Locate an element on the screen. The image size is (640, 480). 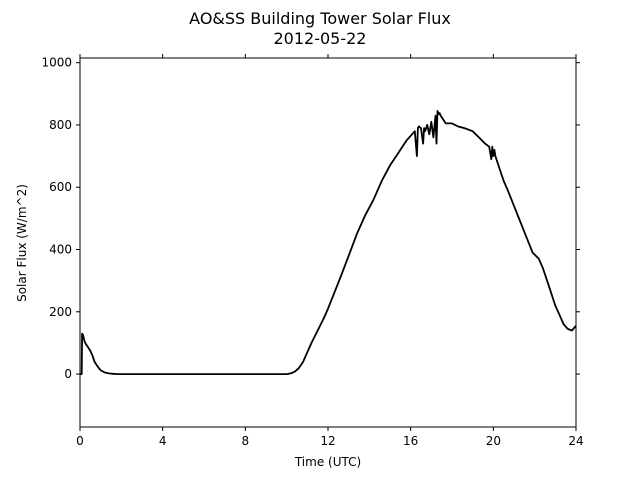
x-tick-label: 20 is located at coordinates (493, 441).